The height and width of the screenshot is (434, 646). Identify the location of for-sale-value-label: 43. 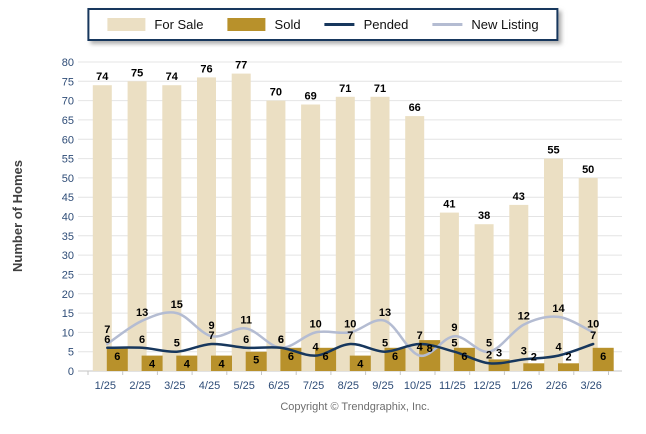
(519, 197).